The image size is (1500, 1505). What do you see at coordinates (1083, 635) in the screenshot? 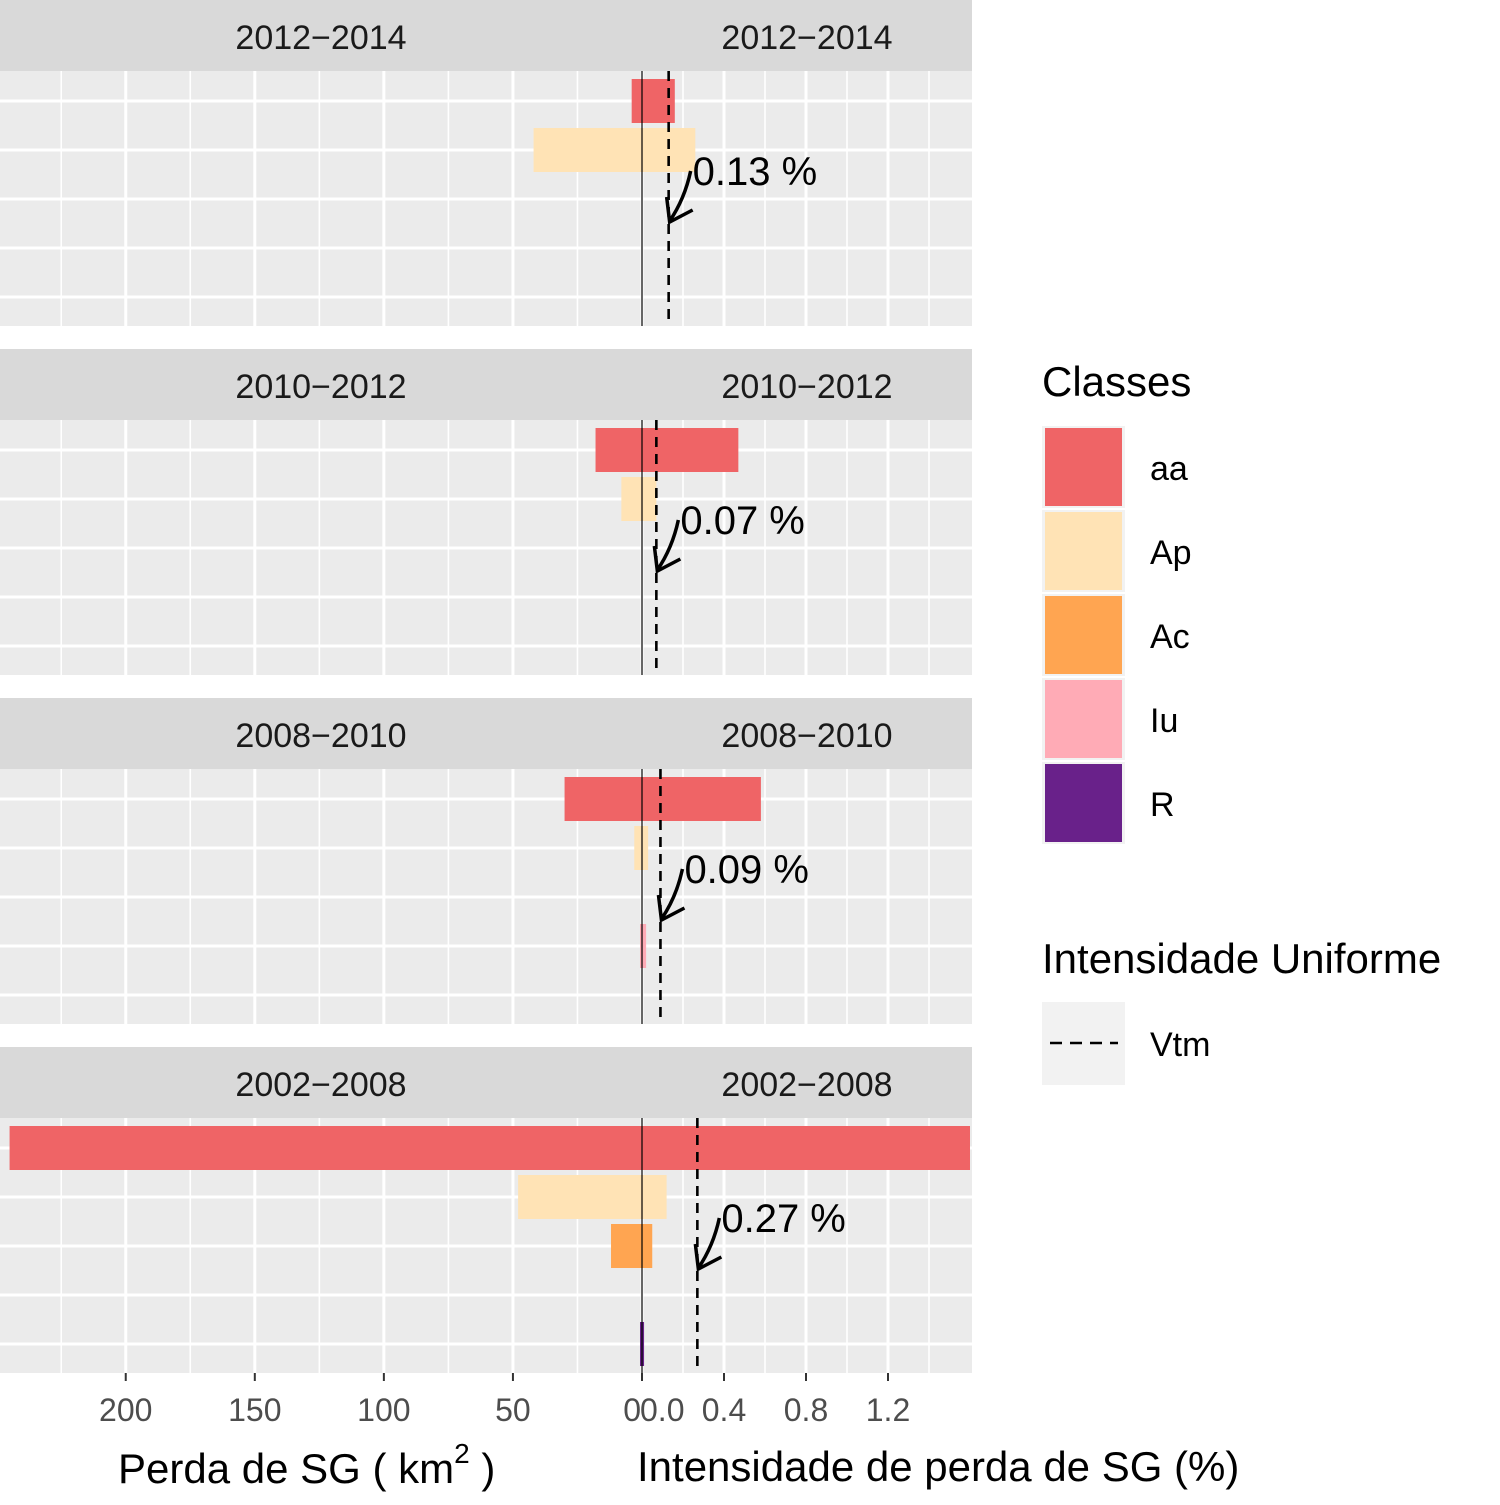
I see `legend-swatch-Ac` at bounding box center [1083, 635].